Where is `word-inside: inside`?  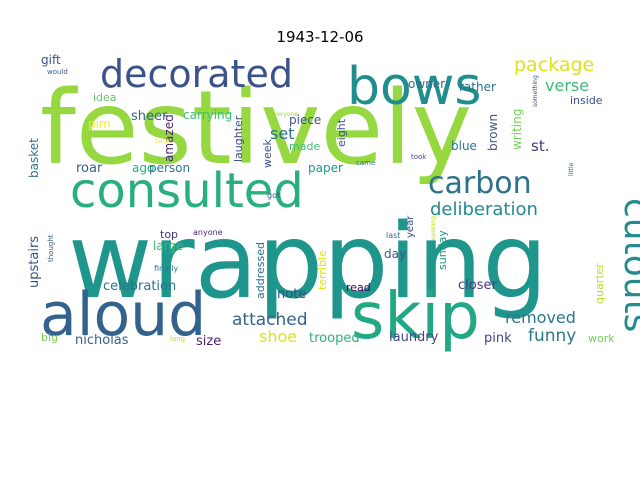 word-inside: inside is located at coordinates (586, 100).